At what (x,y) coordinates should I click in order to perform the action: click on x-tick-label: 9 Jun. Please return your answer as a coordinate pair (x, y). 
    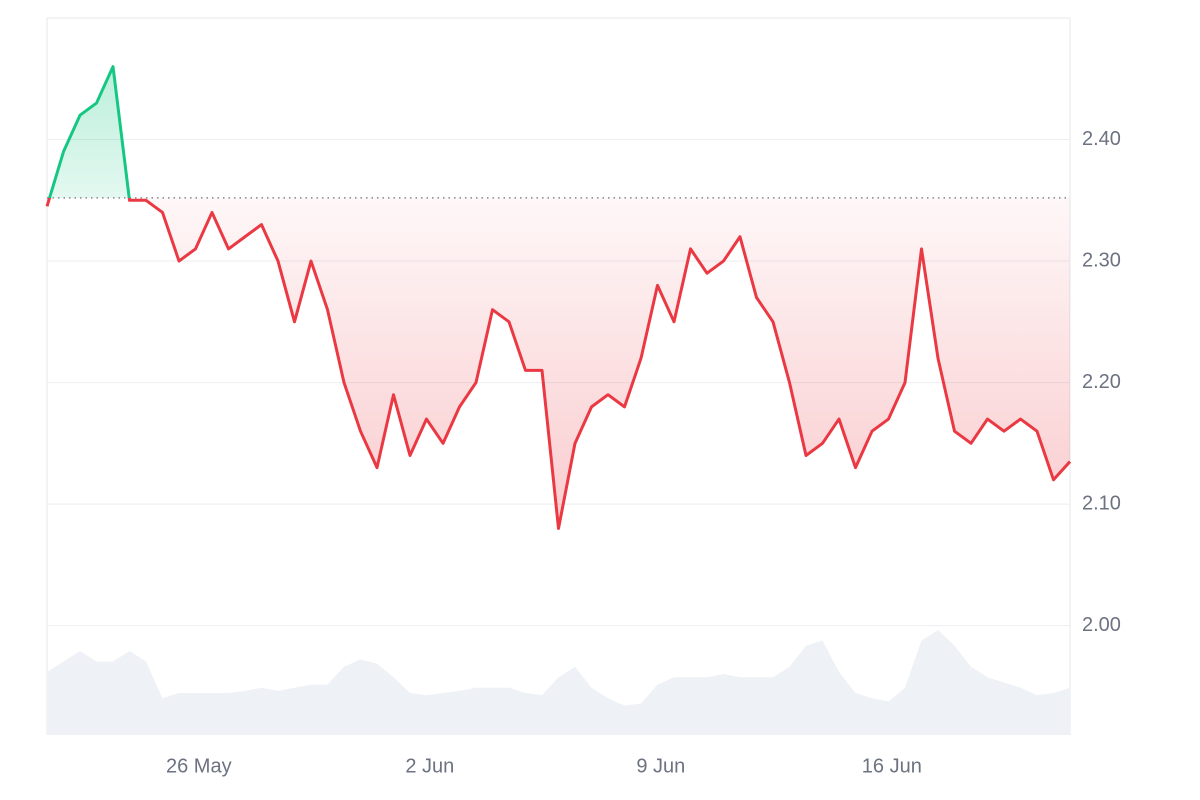
    Looking at the image, I should click on (660, 766).